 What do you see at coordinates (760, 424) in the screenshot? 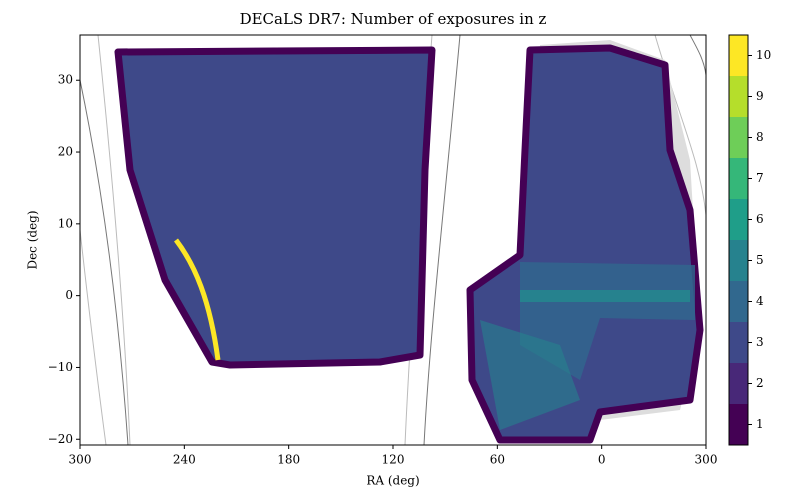
I see `colorbar-tick-label: 1` at bounding box center [760, 424].